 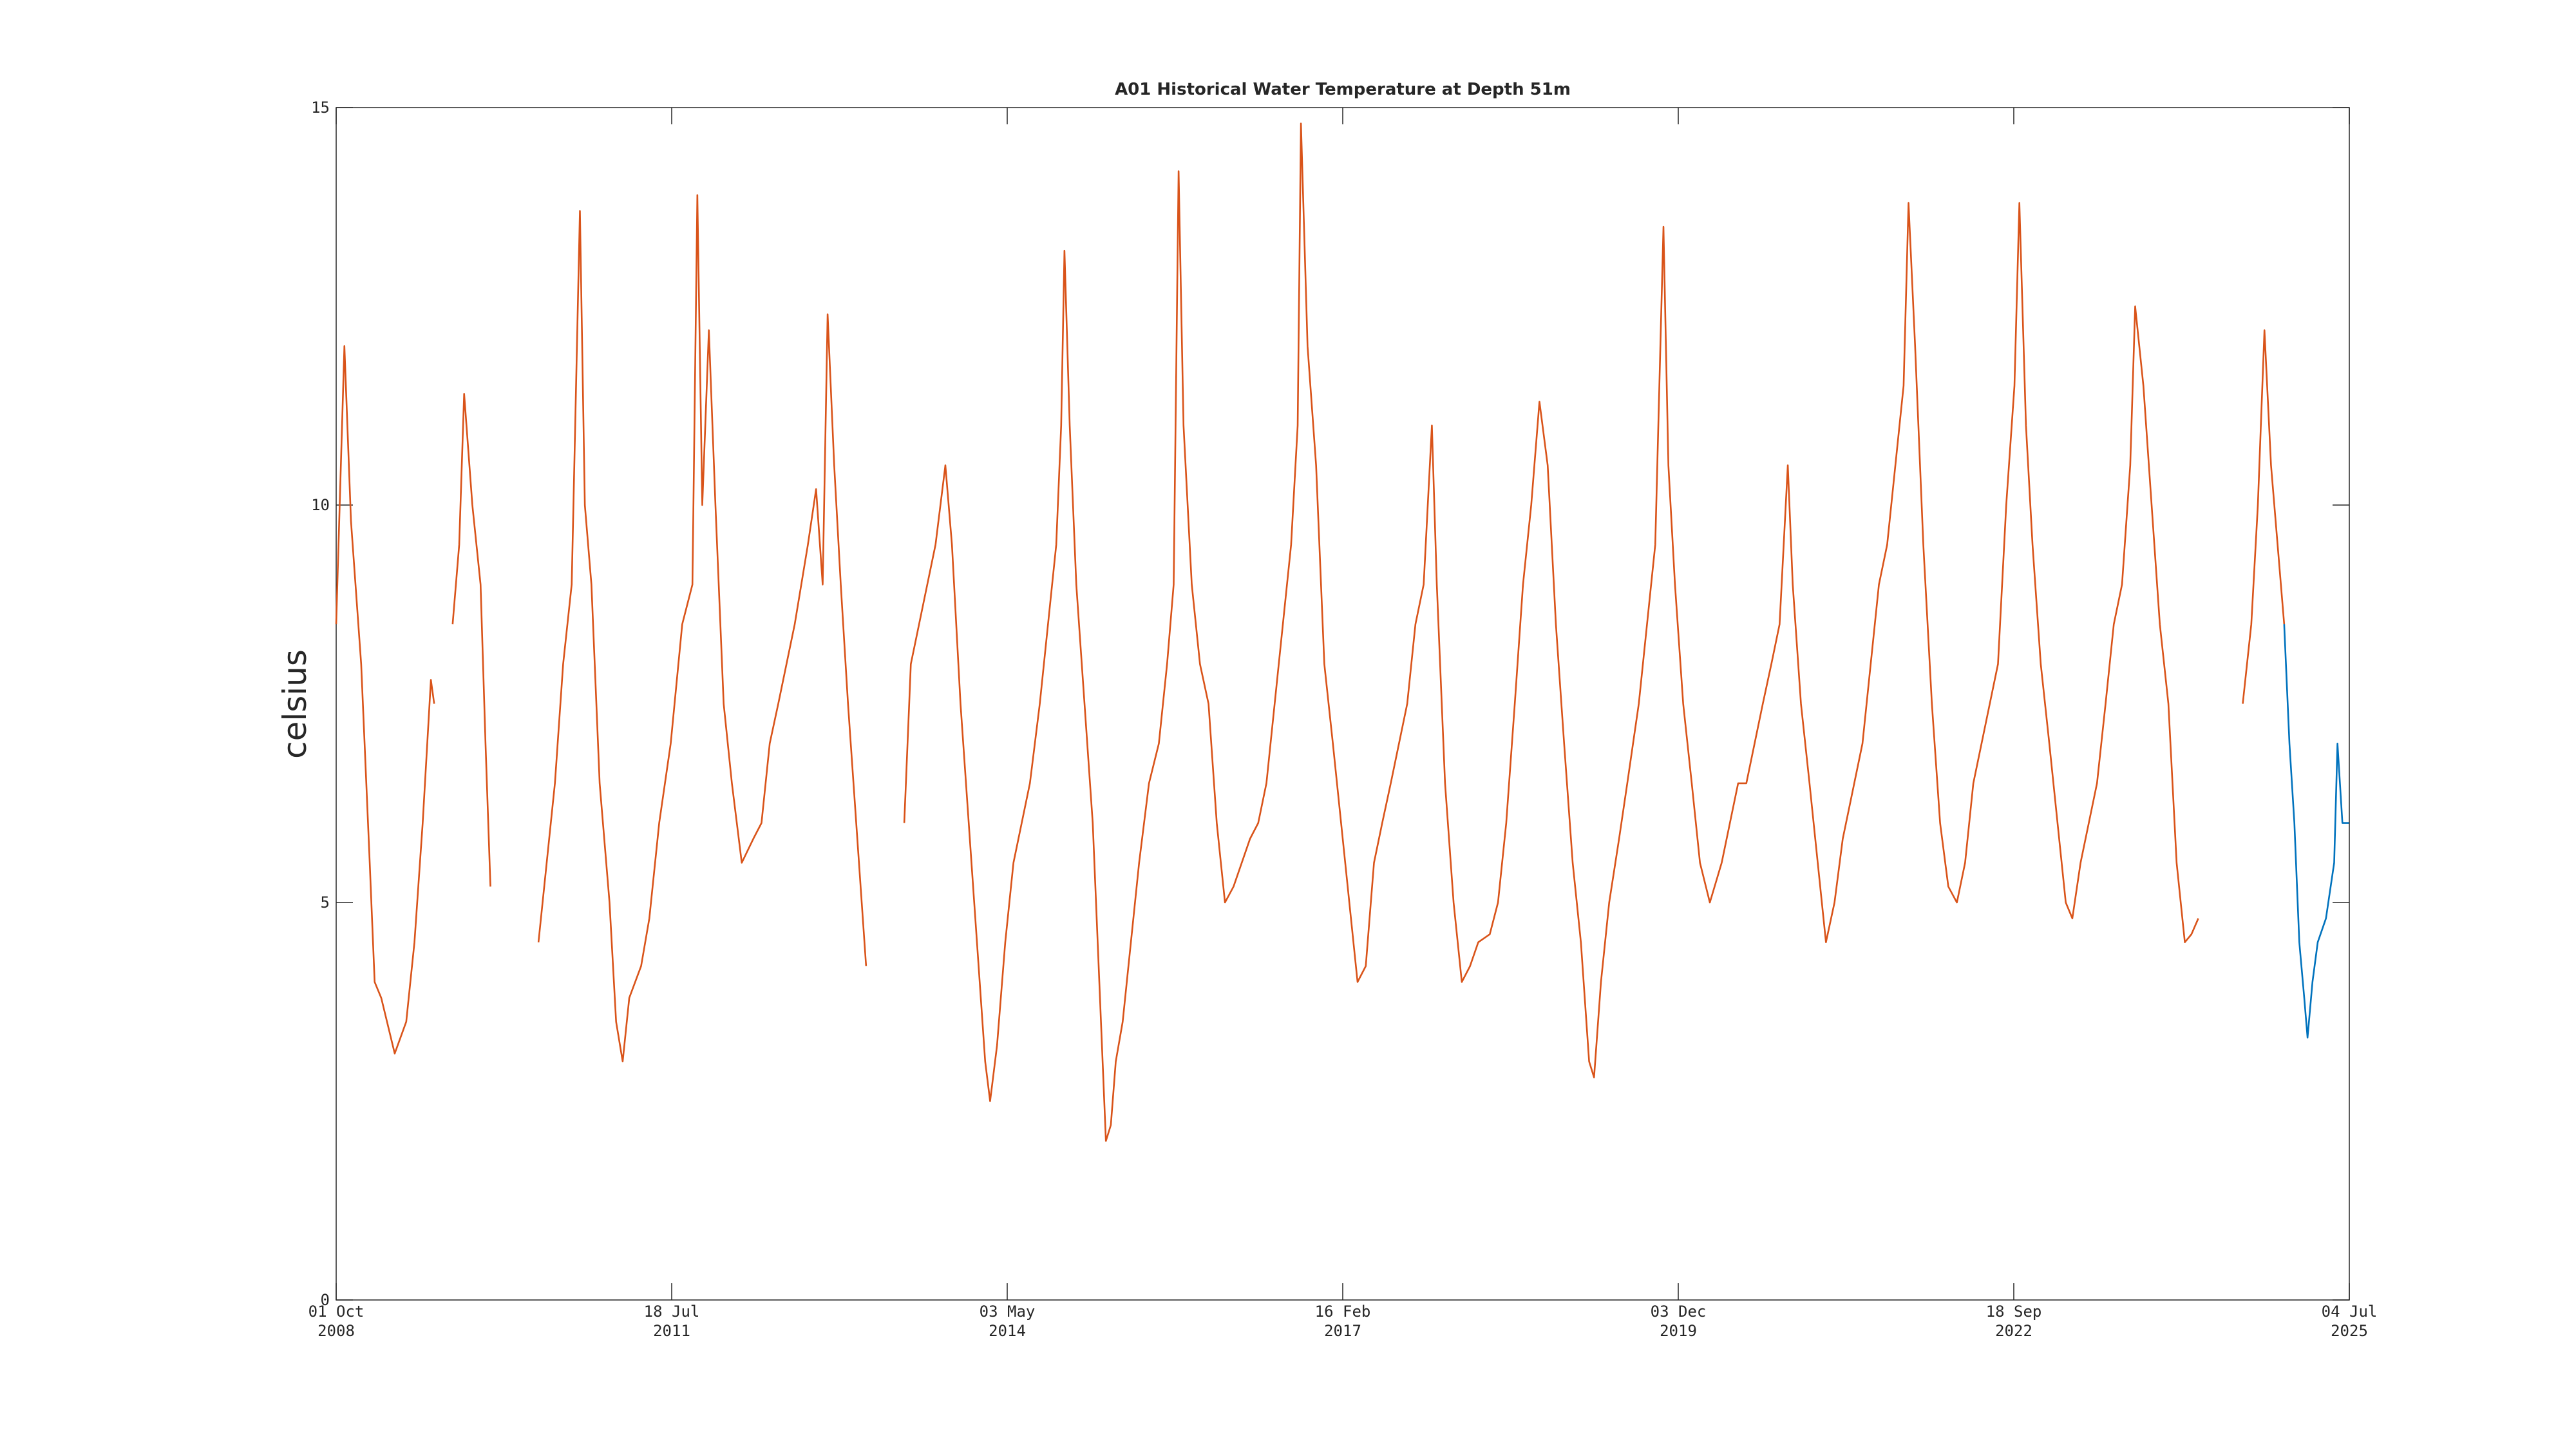 What do you see at coordinates (1008, 1331) in the screenshot?
I see `x-tick-label-line: 2014` at bounding box center [1008, 1331].